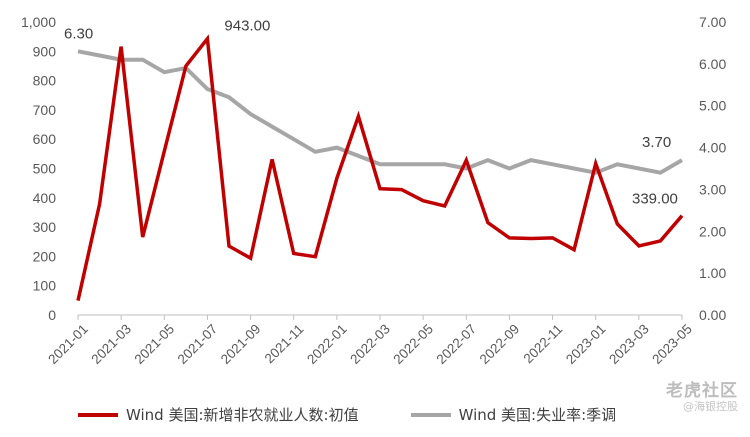  I want to click on data-label: 943.00, so click(247, 26).